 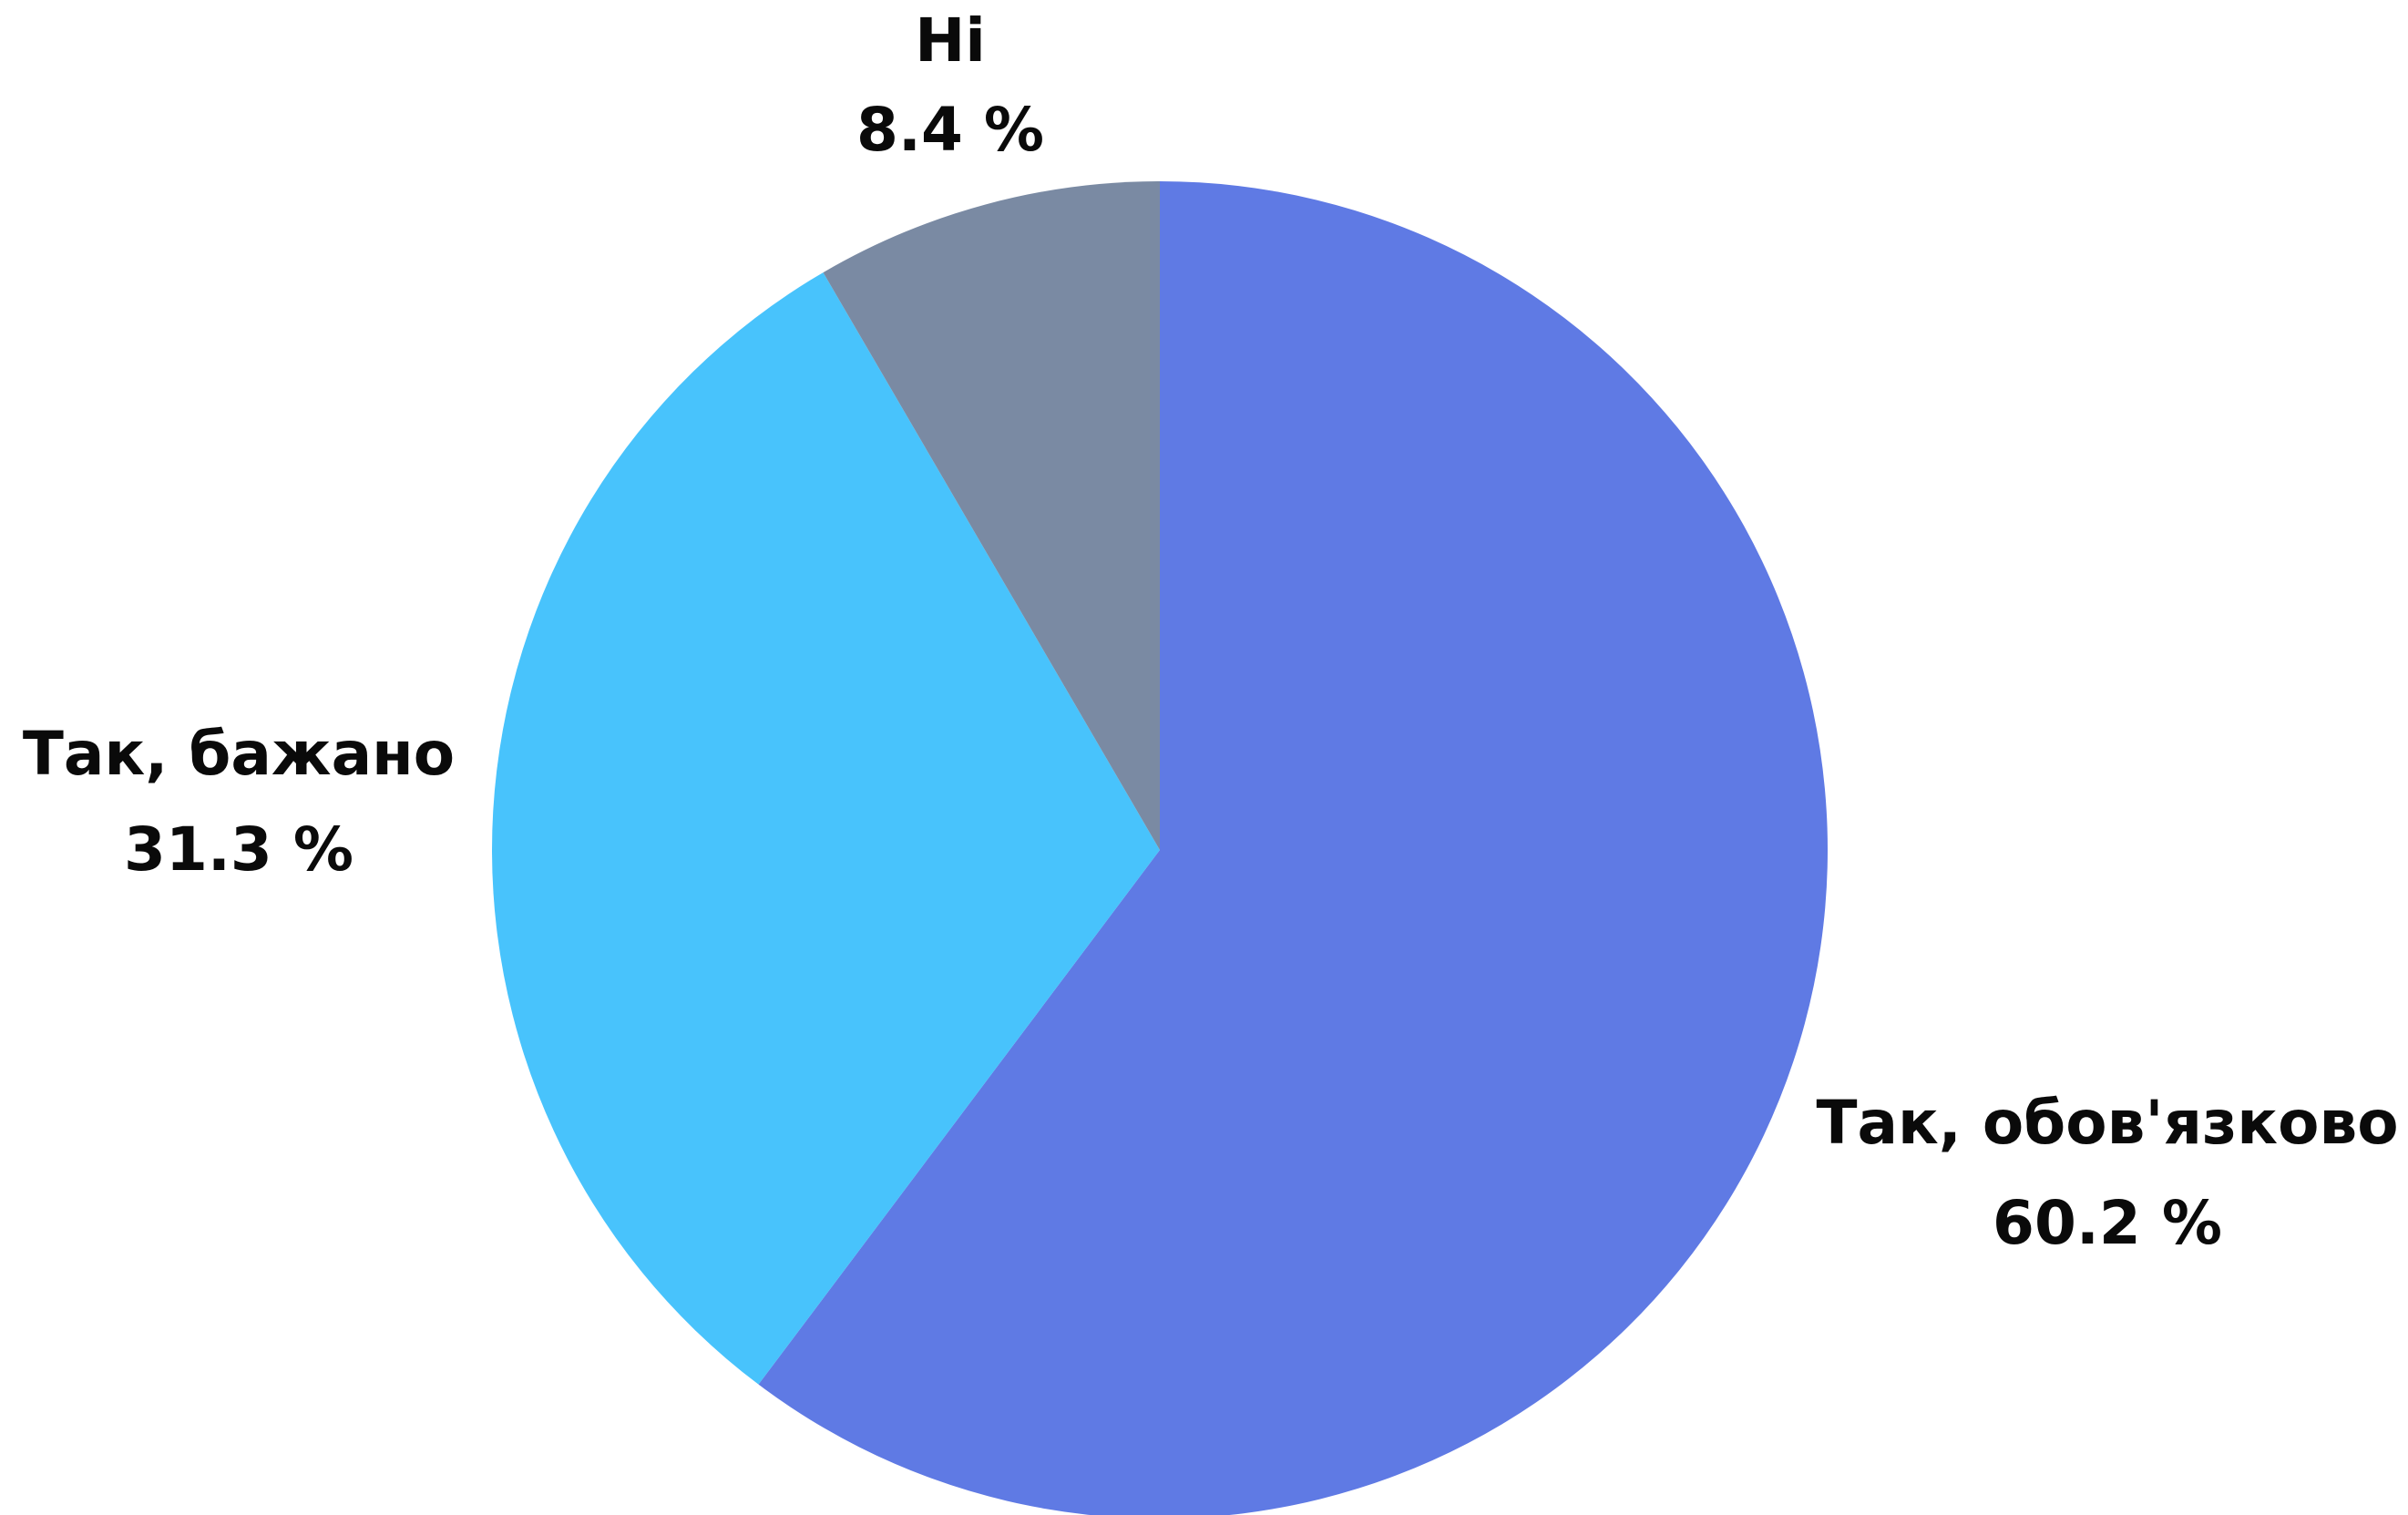 I want to click on slice-value-ni: 8.4 %, so click(x=950, y=130).